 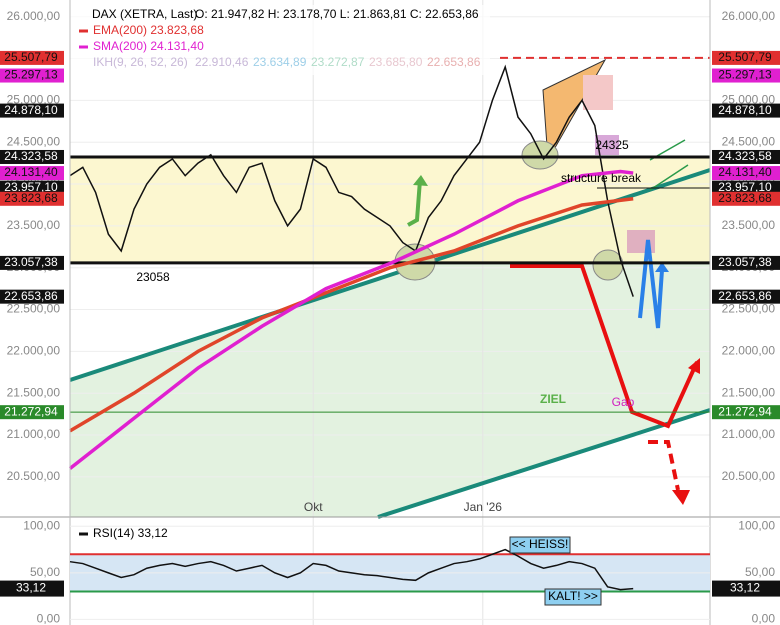 I want to click on legend-ikh-value: 23.272,87, so click(x=338, y=62).